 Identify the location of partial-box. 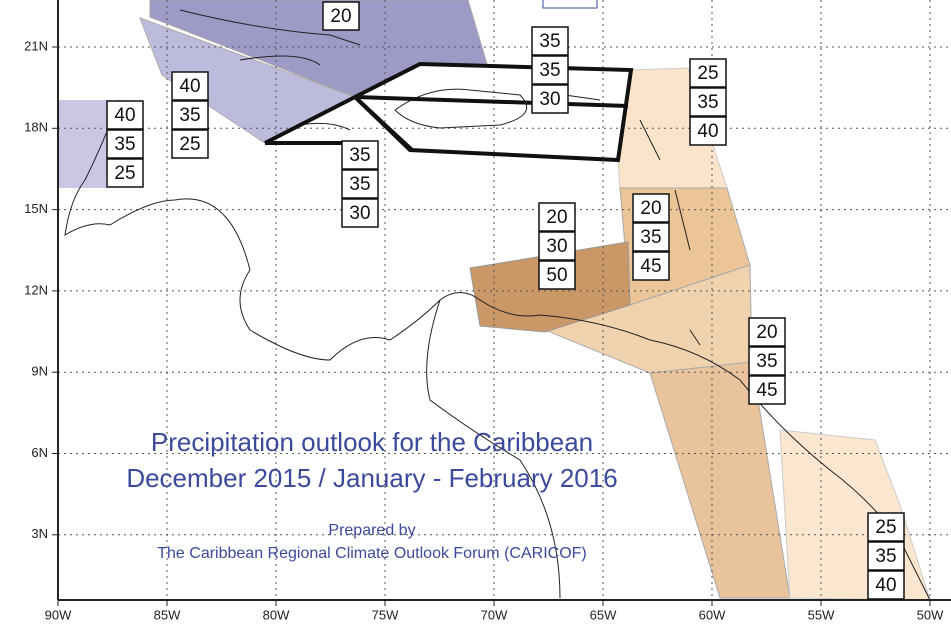
(570, 4).